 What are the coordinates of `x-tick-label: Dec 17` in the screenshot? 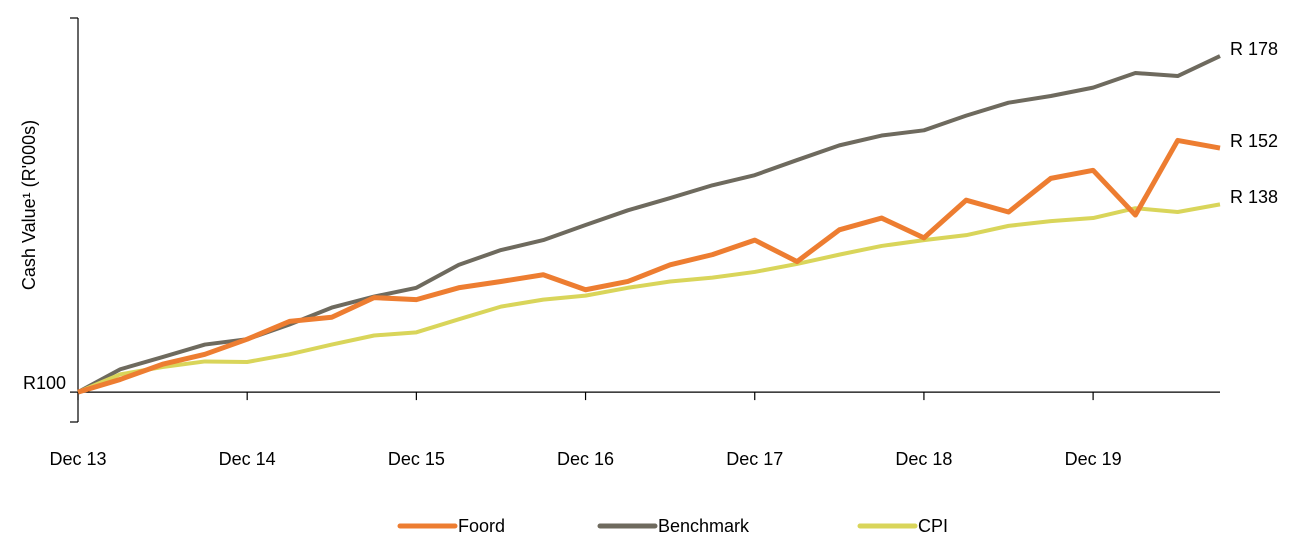 It's located at (754, 459).